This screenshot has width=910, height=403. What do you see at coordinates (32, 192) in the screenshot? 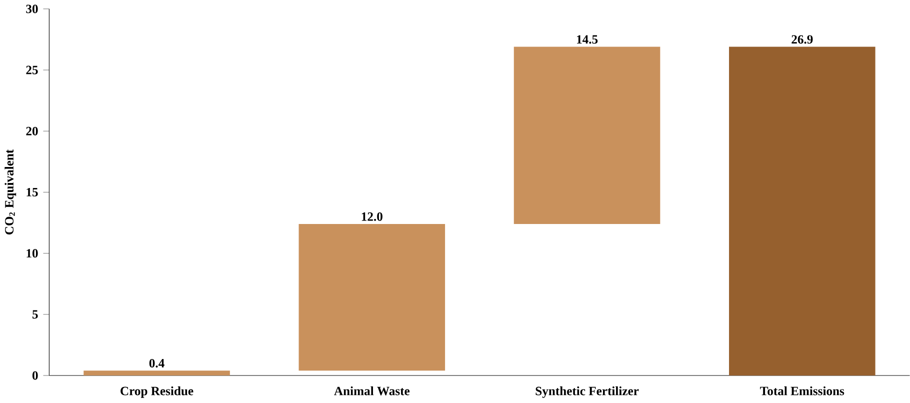
I see `y-tick-label: 15` at bounding box center [32, 192].